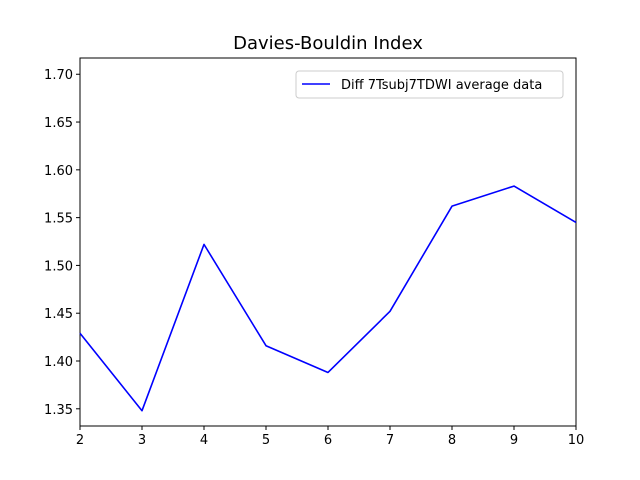 The image size is (640, 480). Describe the element at coordinates (58, 410) in the screenshot. I see `y-tick-label: 1.35` at that location.